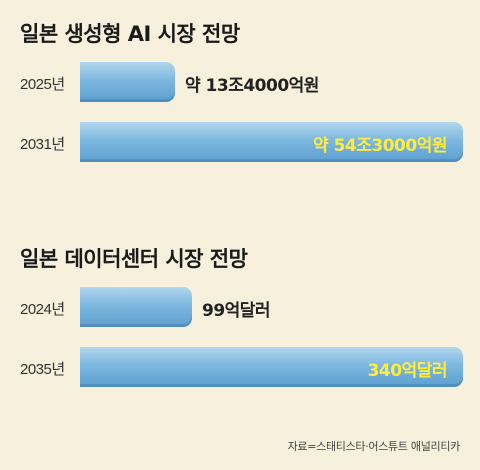  What do you see at coordinates (42, 309) in the screenshot?
I see `category-label: 2024년` at bounding box center [42, 309].